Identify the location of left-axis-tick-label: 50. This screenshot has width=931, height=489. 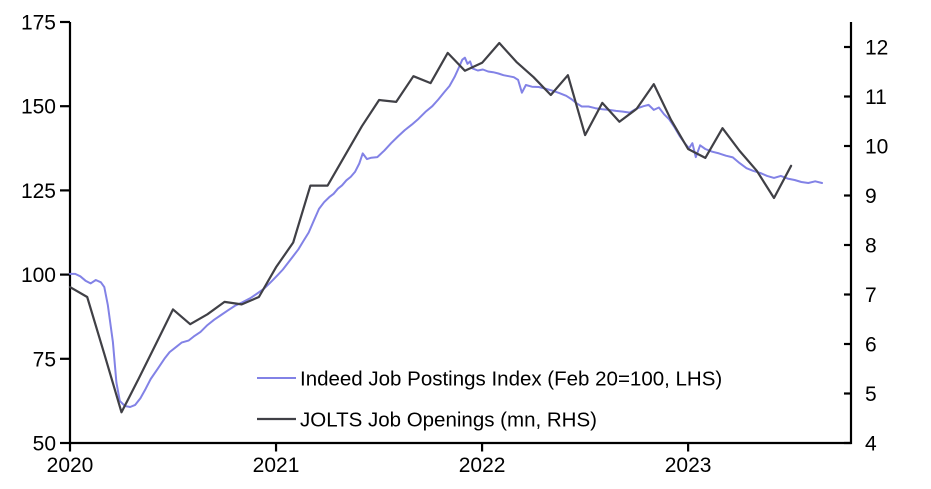
(44, 444).